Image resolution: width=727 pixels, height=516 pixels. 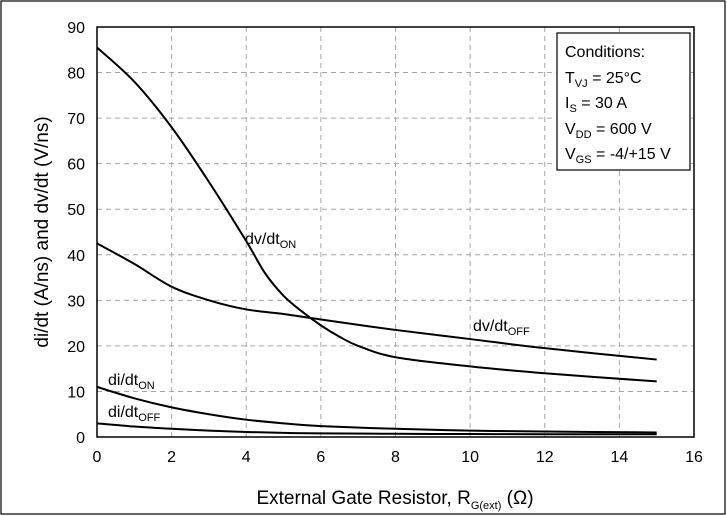 What do you see at coordinates (76, 28) in the screenshot?
I see `y-tick-label: 90` at bounding box center [76, 28].